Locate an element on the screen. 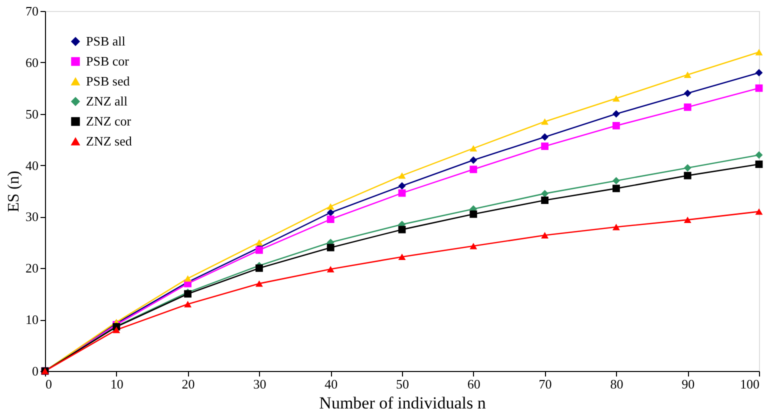 The height and width of the screenshot is (416, 768). x-tick-label: 100 is located at coordinates (750, 384).